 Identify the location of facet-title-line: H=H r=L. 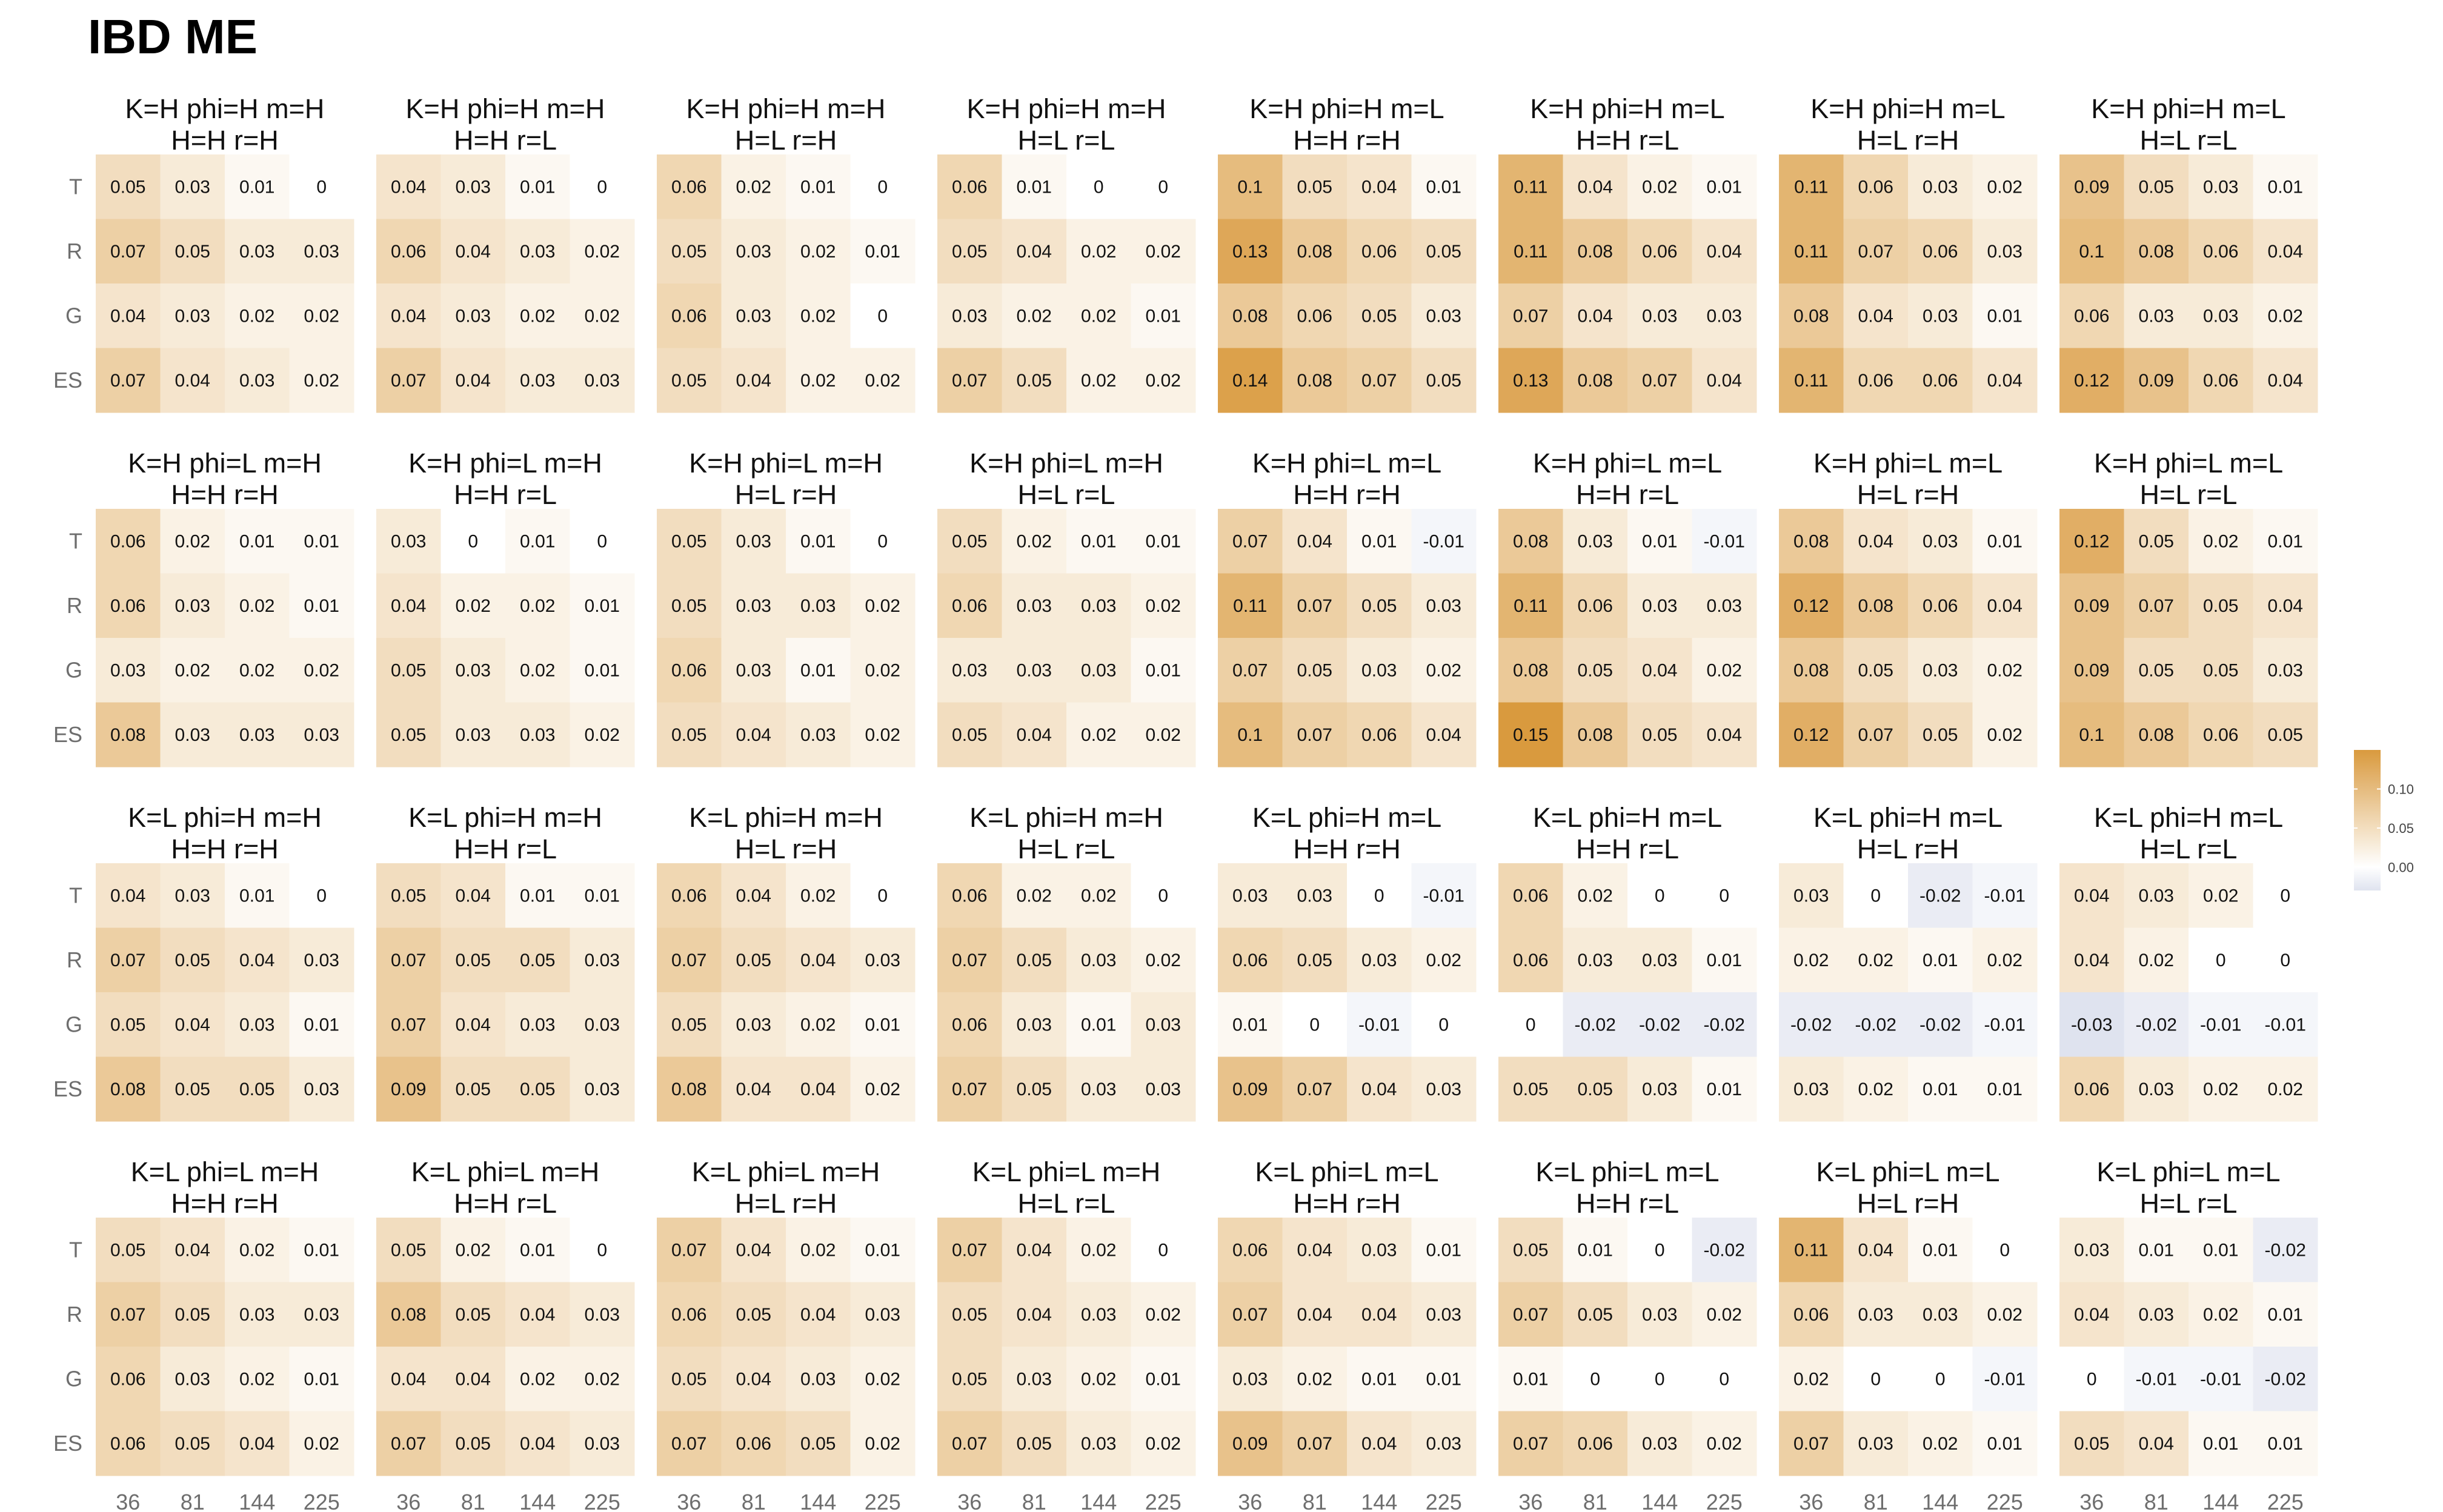
(1628, 494).